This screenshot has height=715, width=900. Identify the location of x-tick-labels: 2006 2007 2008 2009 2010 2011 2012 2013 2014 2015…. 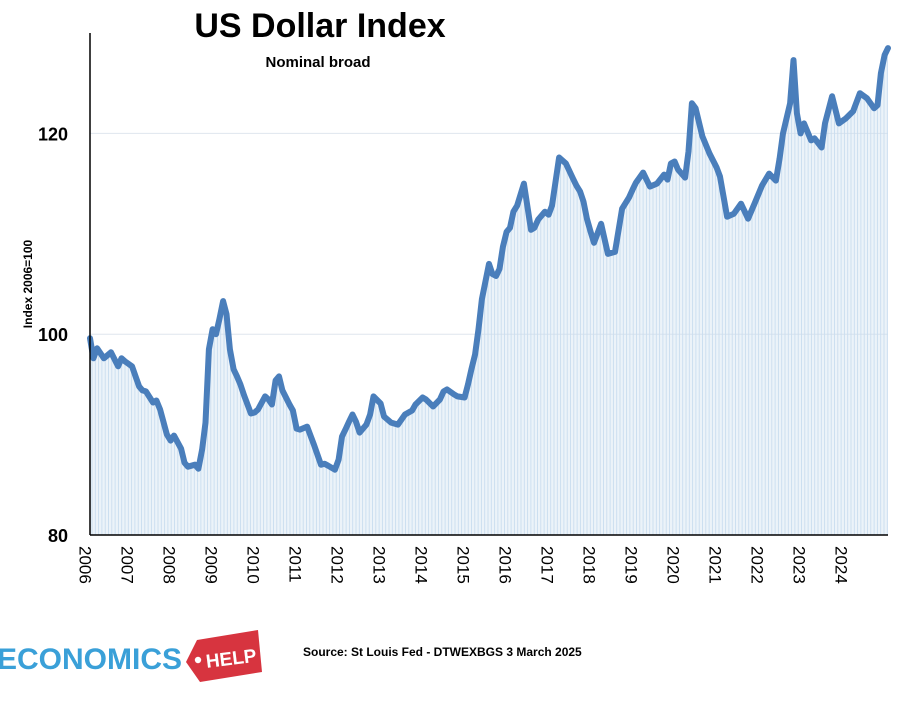
(463, 565).